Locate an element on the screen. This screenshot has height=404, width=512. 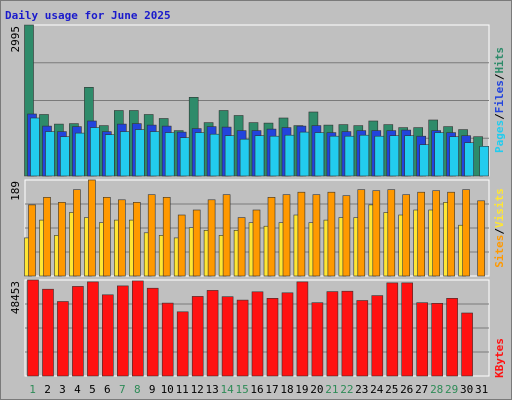
legend-2: Sites/Visits is located at coordinates (499, 228).